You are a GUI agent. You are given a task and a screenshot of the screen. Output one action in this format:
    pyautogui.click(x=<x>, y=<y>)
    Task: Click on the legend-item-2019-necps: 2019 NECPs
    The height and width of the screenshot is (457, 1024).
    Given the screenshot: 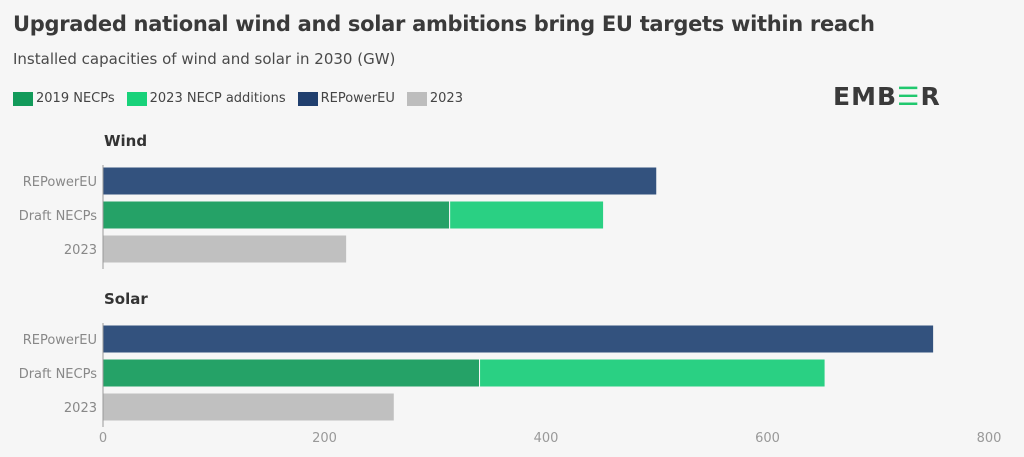 What is the action you would take?
    pyautogui.click(x=64, y=98)
    